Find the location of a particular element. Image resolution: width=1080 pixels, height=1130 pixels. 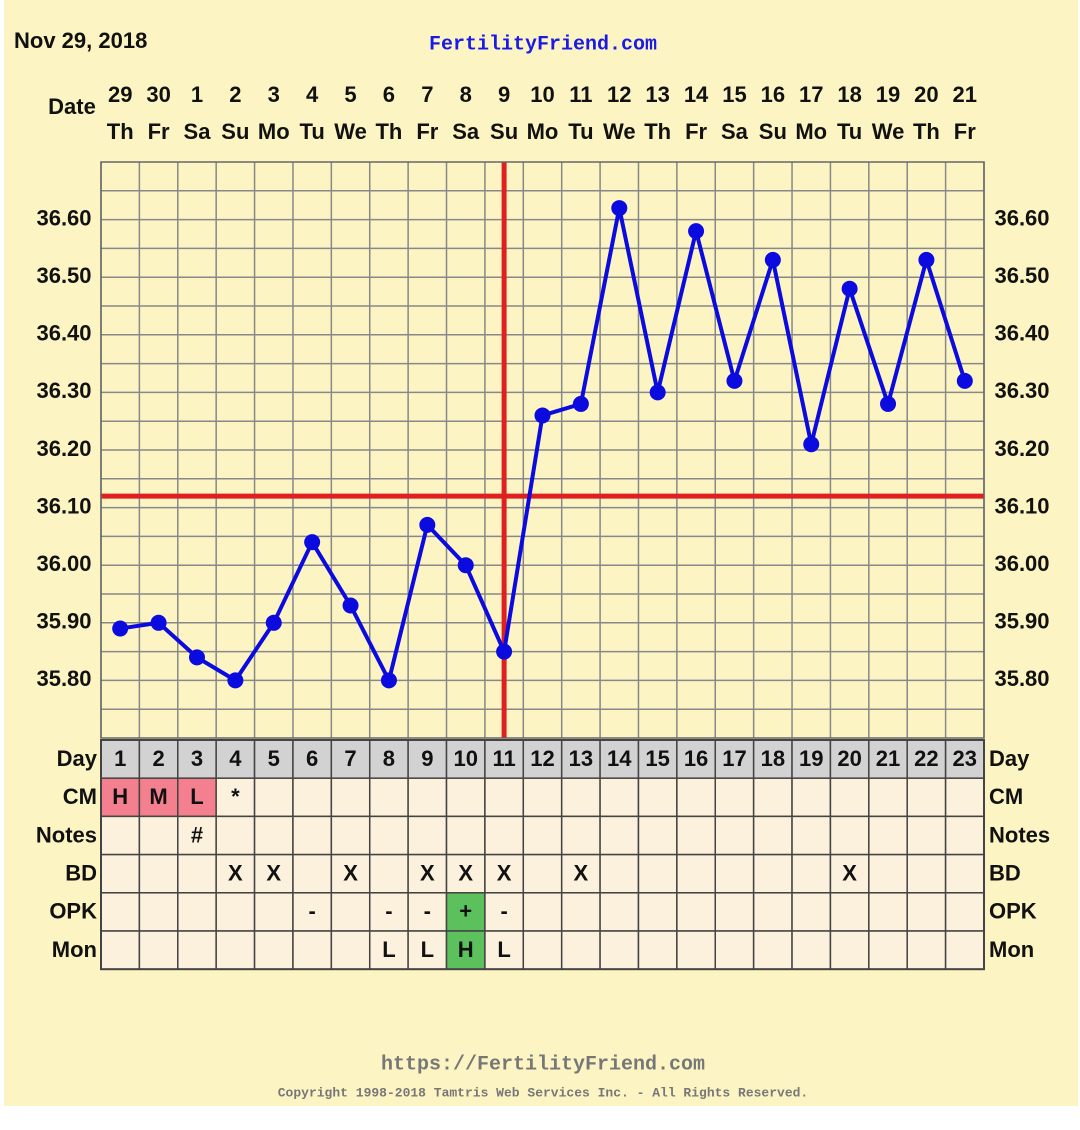

cell-text: 18 is located at coordinates (773, 758).